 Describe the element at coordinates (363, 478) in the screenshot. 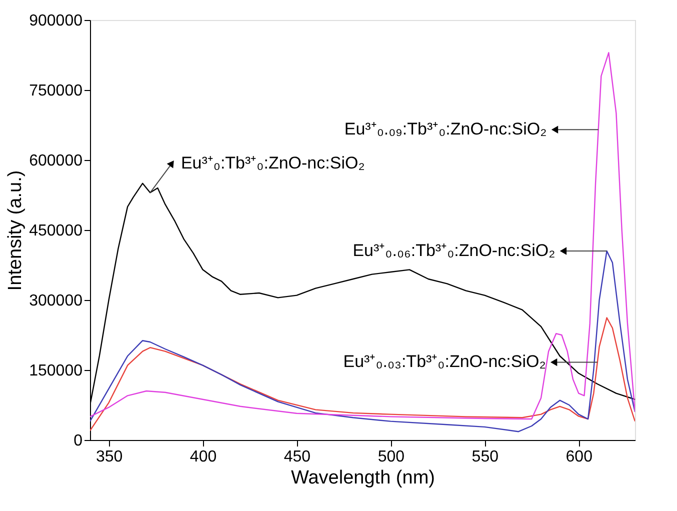

I see `x-axis-title: Wavelength (nm)` at that location.